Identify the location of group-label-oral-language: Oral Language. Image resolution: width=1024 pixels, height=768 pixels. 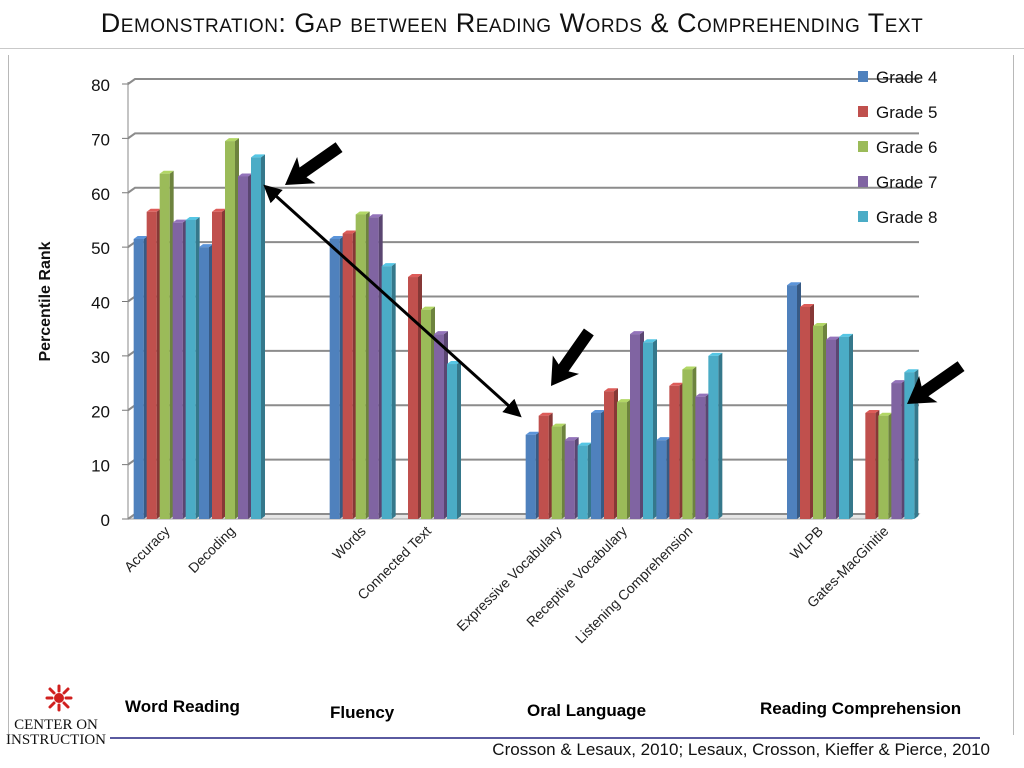
(587, 710).